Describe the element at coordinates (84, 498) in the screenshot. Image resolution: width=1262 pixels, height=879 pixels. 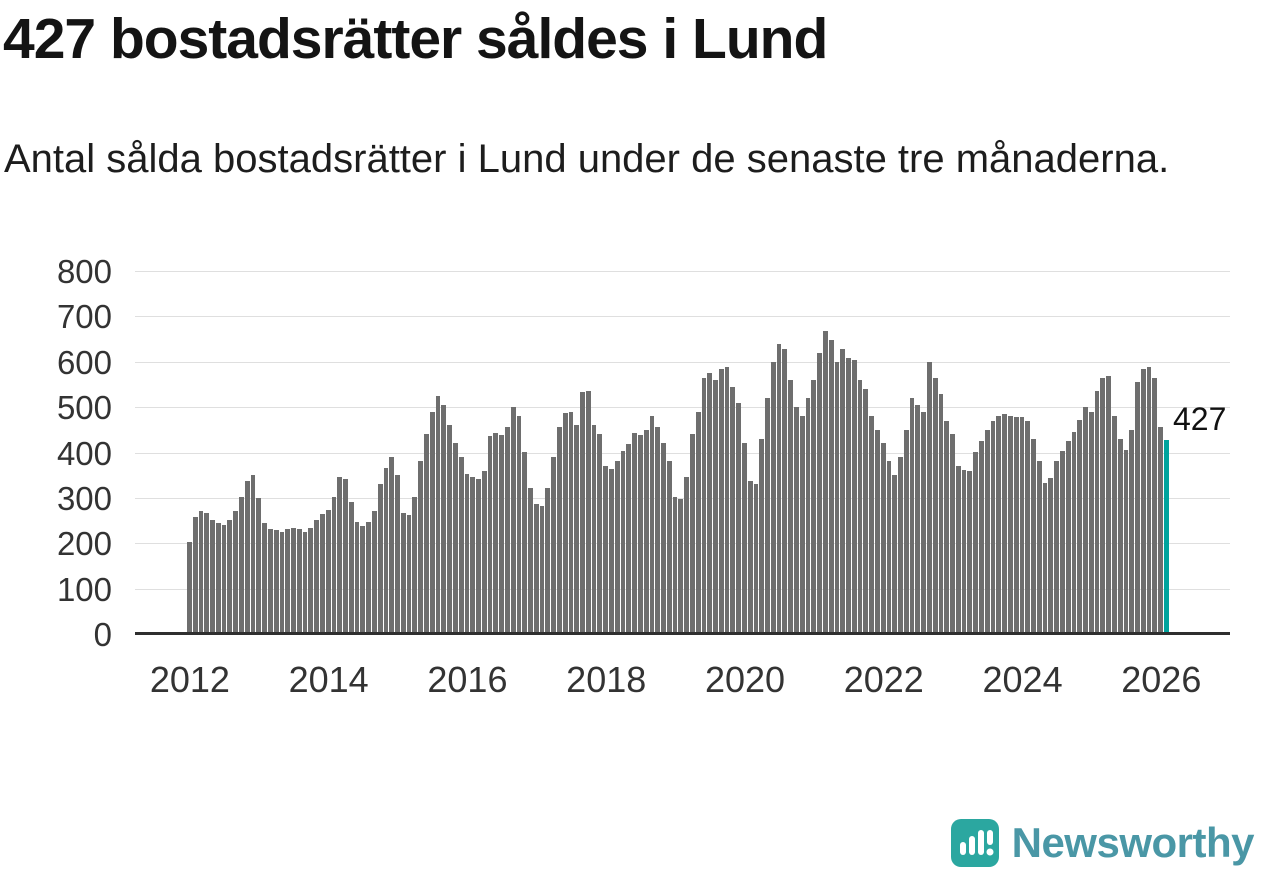
I see `y-tick-label: 300` at that location.